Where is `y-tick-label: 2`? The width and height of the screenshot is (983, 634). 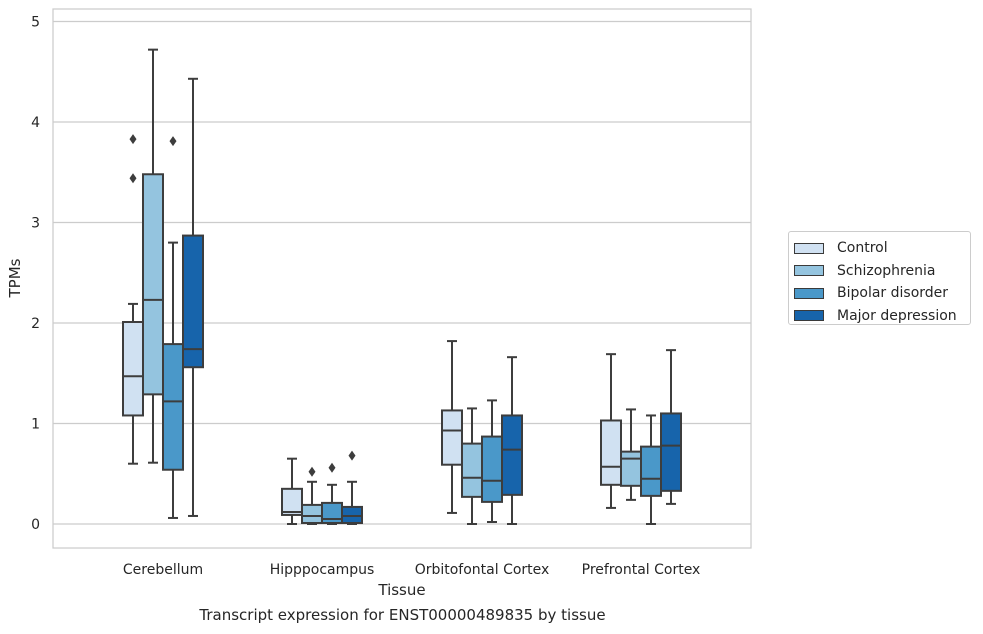 y-tick-label: 2 is located at coordinates (35, 324).